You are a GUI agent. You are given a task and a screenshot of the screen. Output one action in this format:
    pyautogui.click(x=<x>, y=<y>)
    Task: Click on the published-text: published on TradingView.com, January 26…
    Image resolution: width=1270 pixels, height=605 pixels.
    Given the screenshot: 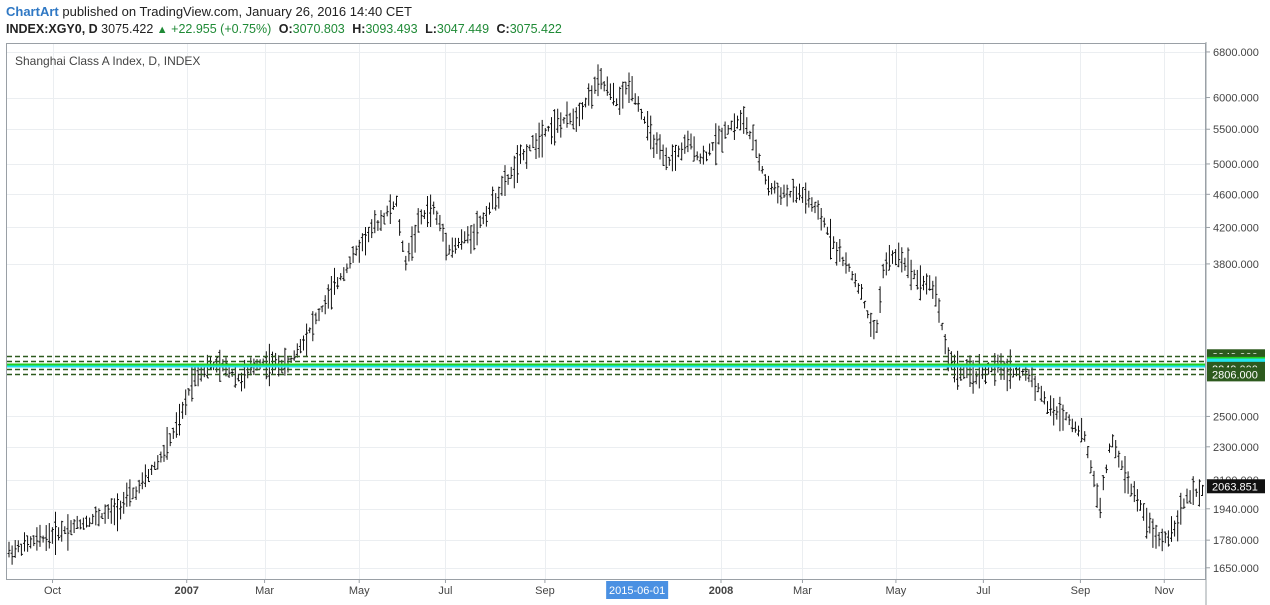 What is the action you would take?
    pyautogui.click(x=237, y=11)
    